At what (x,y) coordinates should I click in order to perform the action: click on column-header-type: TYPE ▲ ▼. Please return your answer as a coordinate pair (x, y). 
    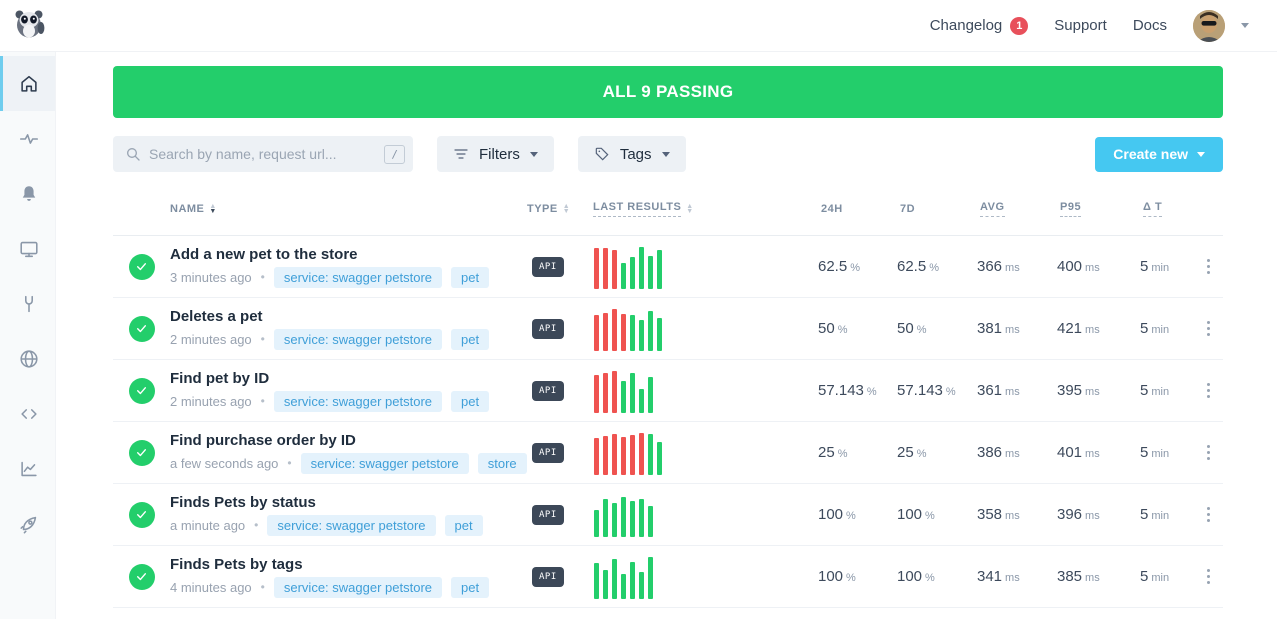
    Looking at the image, I should click on (549, 208).